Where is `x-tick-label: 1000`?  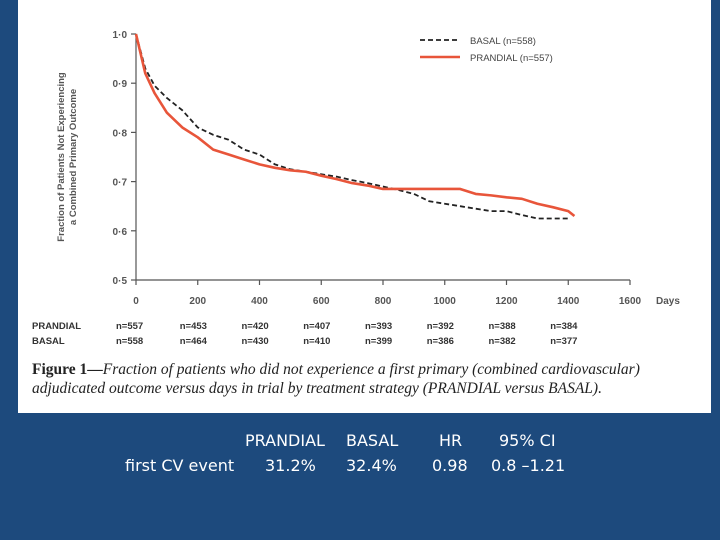 x-tick-label: 1000 is located at coordinates (445, 301).